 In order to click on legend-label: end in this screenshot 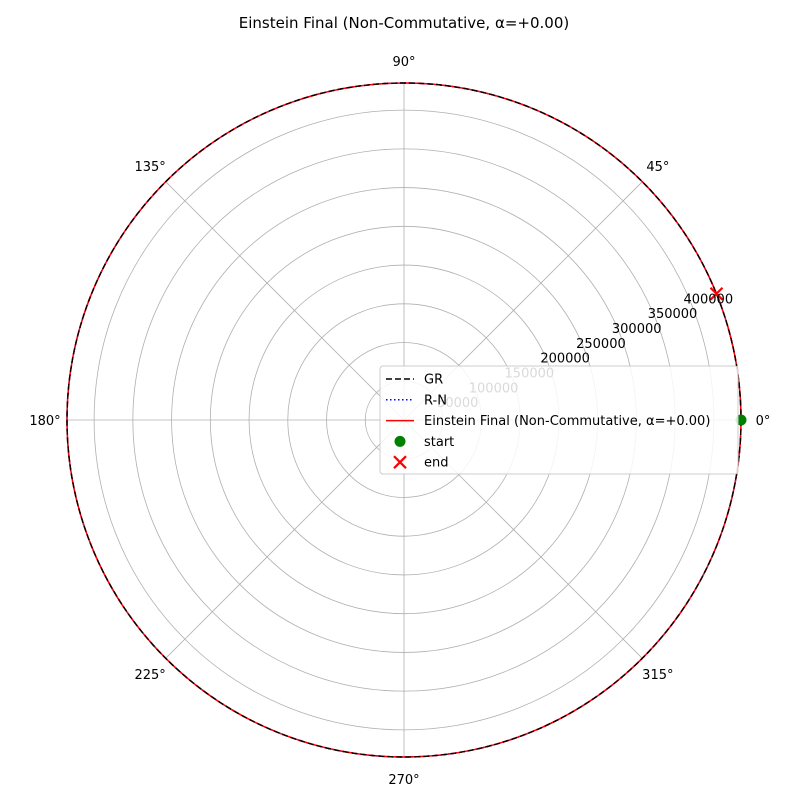, I will do `click(436, 463)`.